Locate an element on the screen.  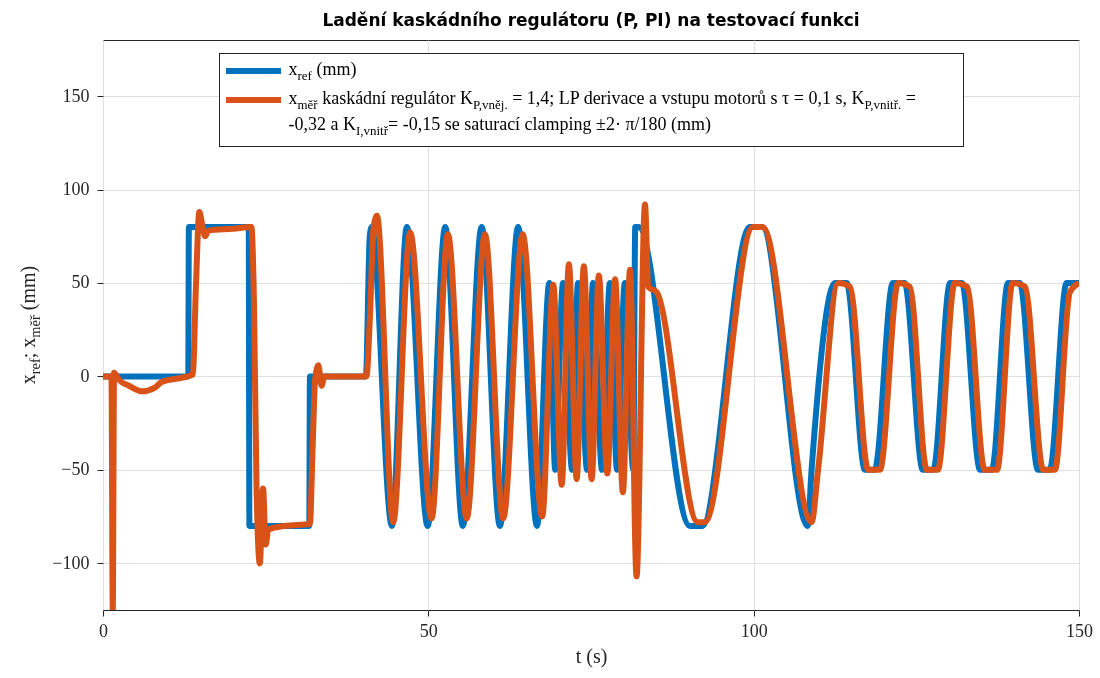
y-tick-label: 100 is located at coordinates (76, 189).